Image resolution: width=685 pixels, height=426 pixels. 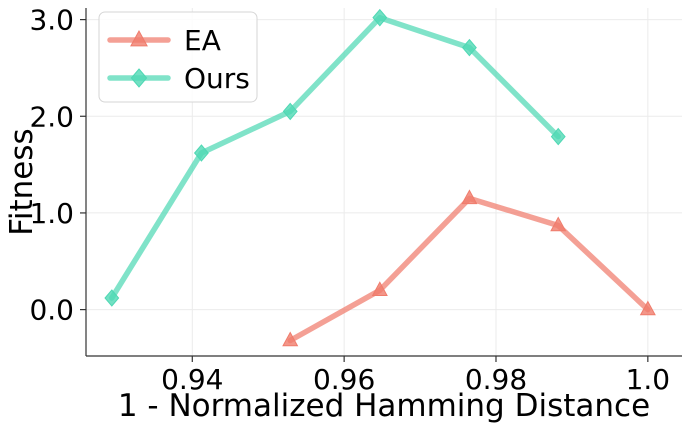 What do you see at coordinates (51, 213) in the screenshot?
I see `y-tick-label: 1.0` at bounding box center [51, 213].